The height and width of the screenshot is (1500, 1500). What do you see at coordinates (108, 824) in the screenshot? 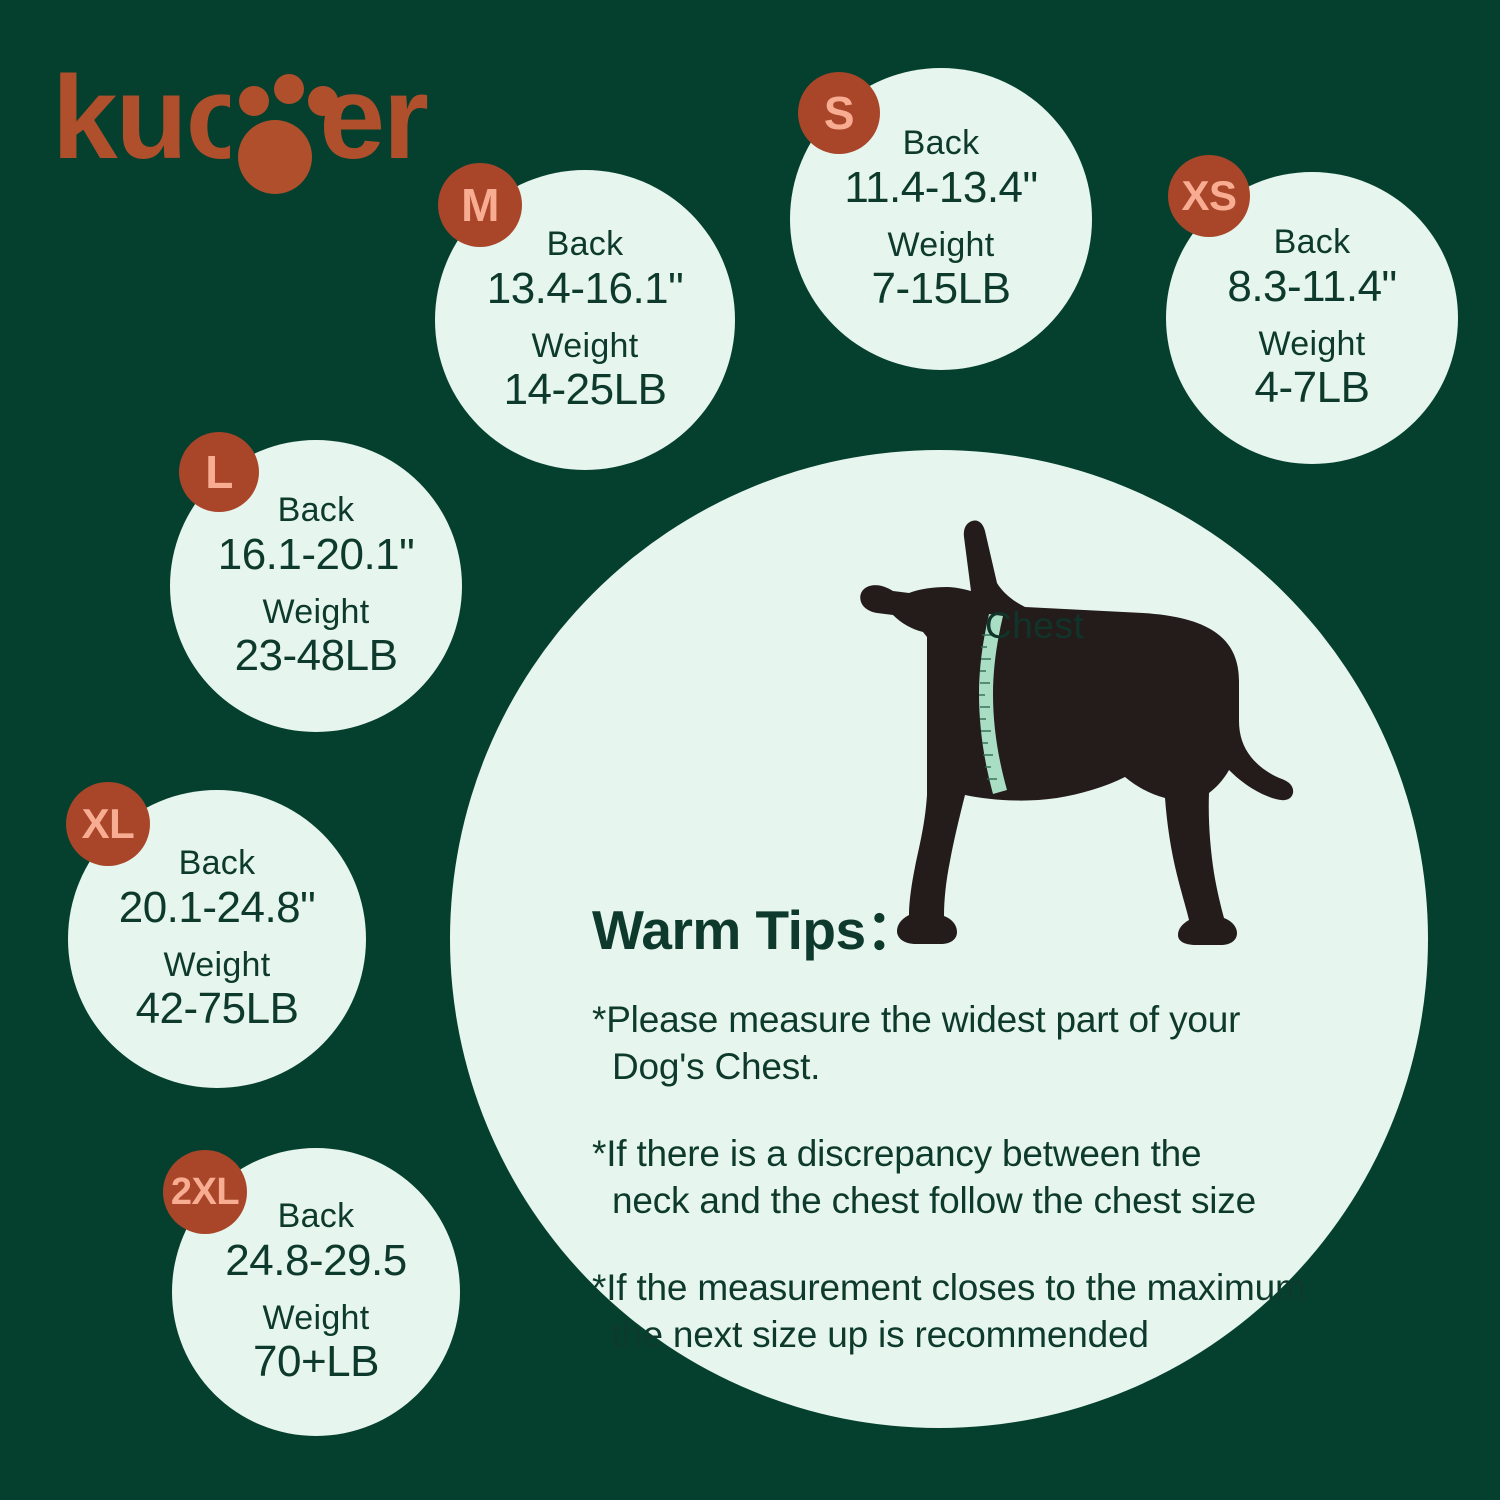
I see `size-badge-xl: XL` at bounding box center [108, 824].